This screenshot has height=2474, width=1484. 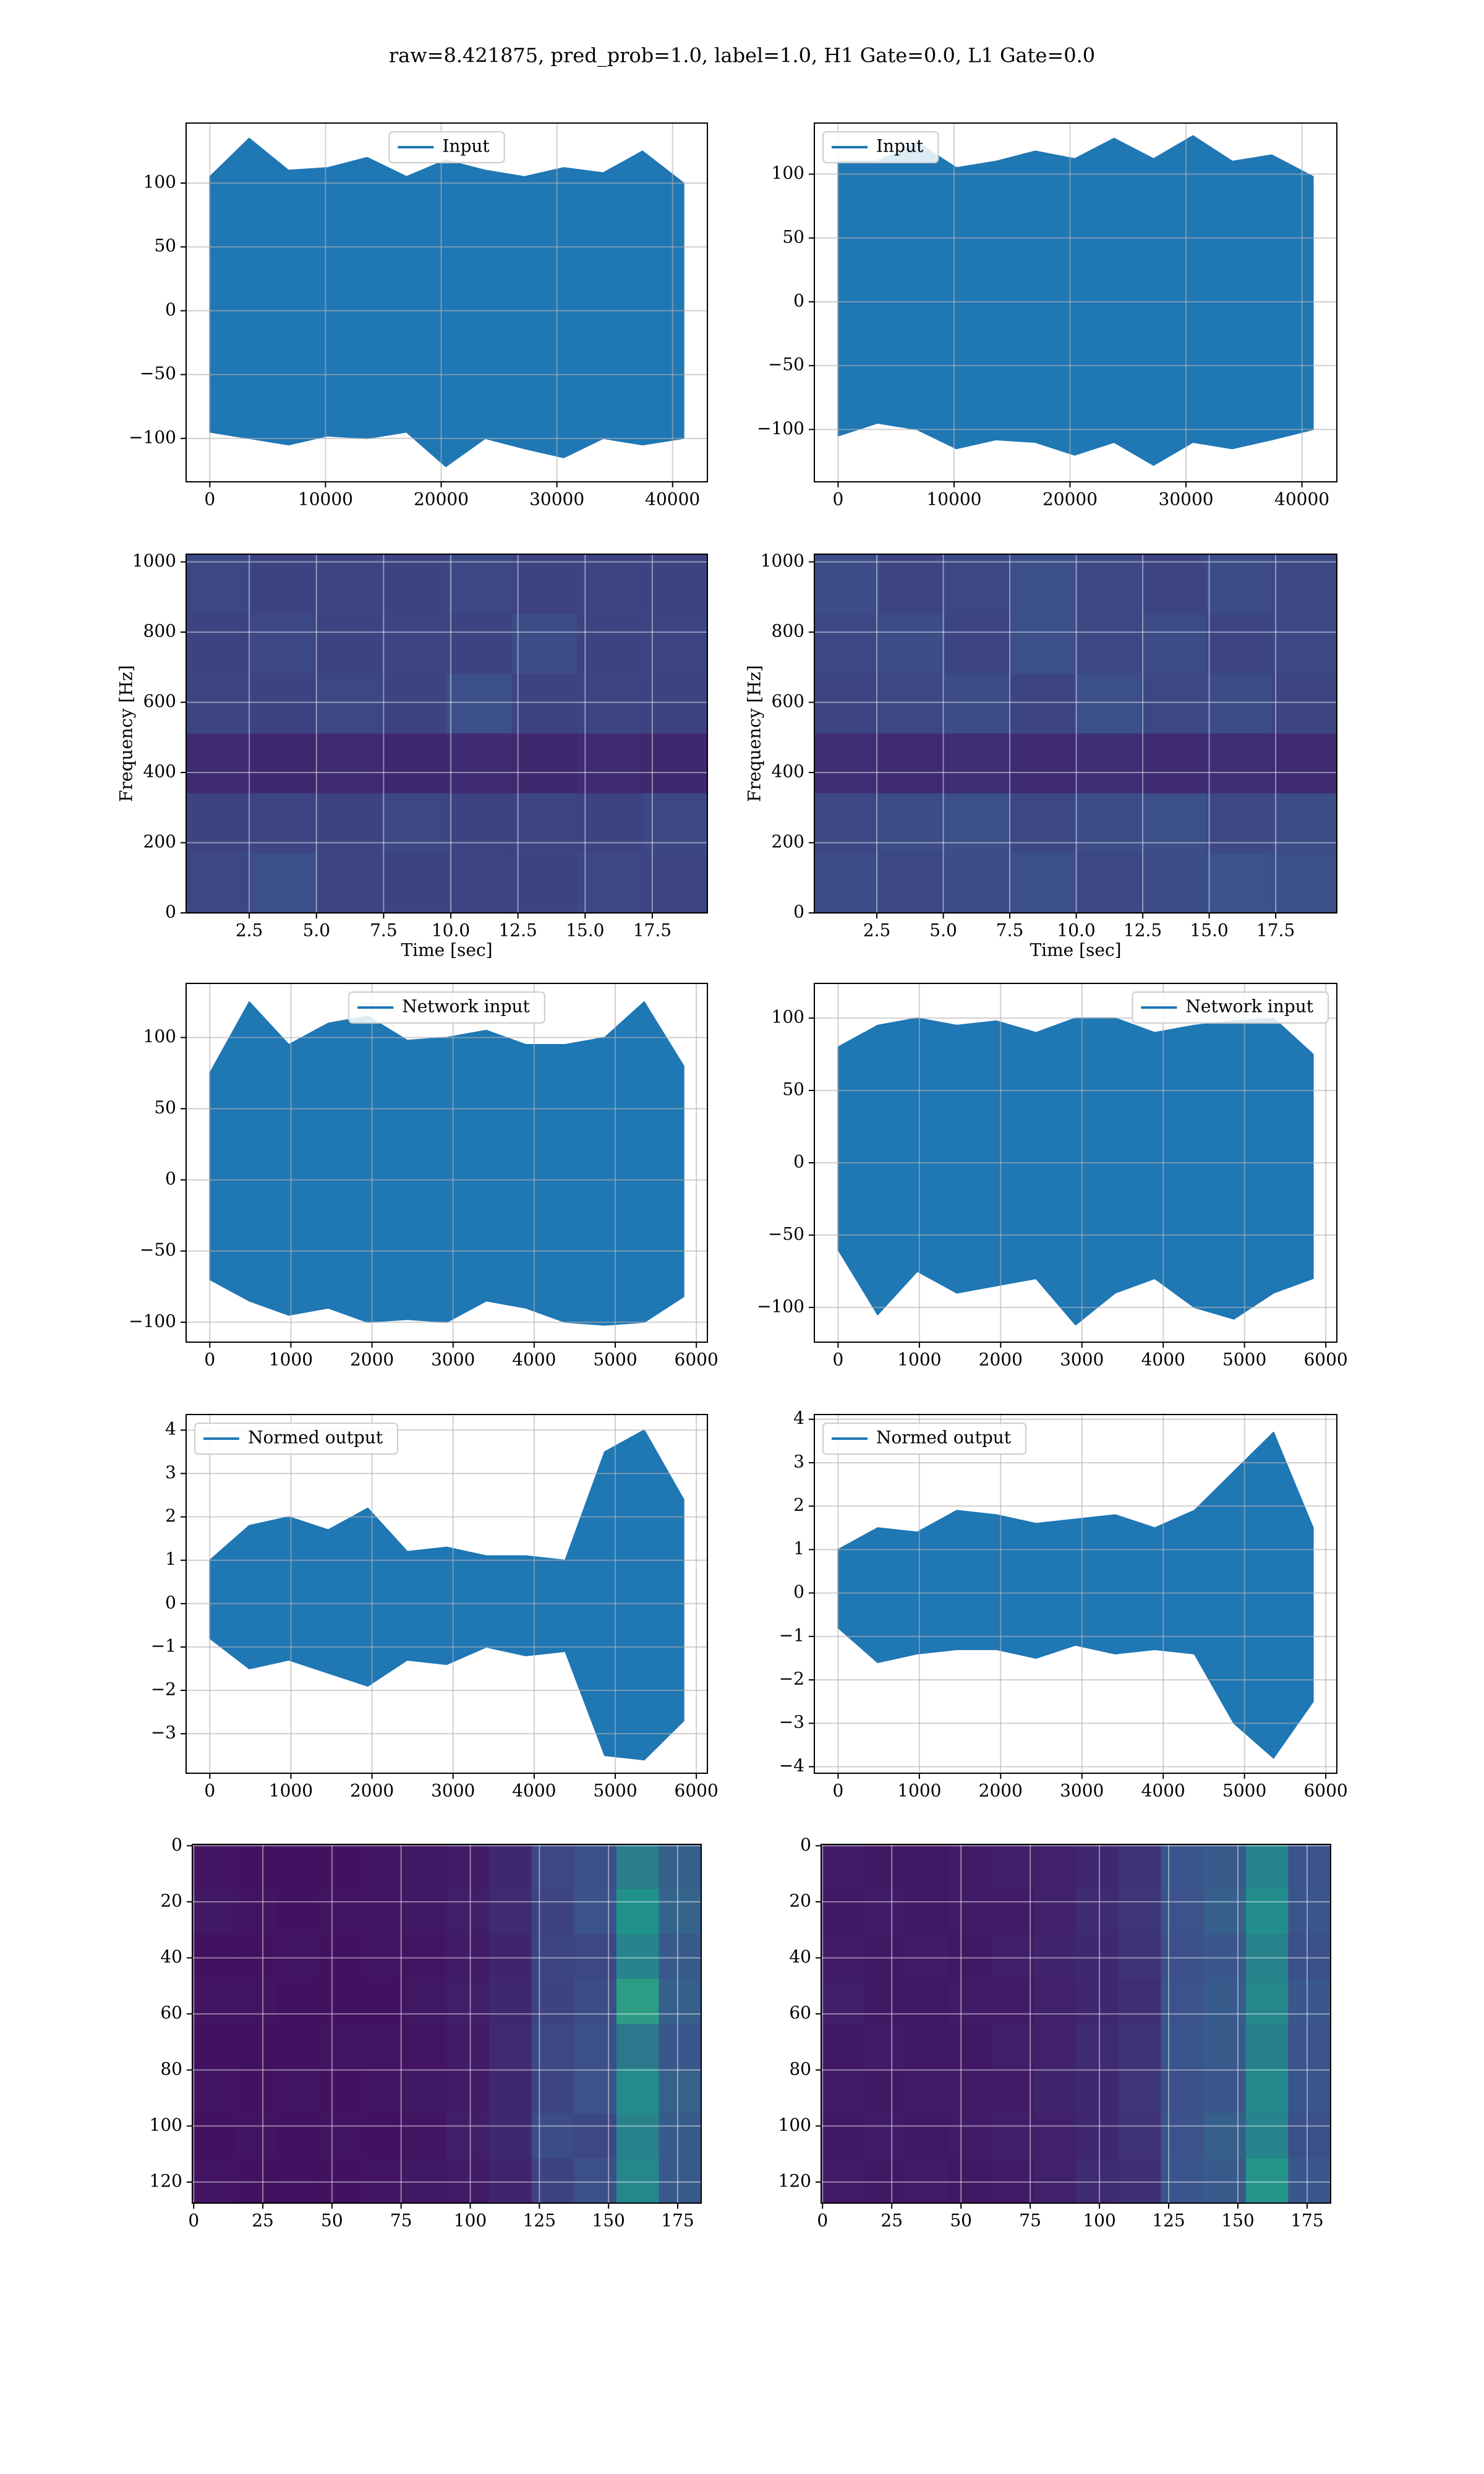 What do you see at coordinates (791, 1679) in the screenshot?
I see `y-tick-label: −2` at bounding box center [791, 1679].